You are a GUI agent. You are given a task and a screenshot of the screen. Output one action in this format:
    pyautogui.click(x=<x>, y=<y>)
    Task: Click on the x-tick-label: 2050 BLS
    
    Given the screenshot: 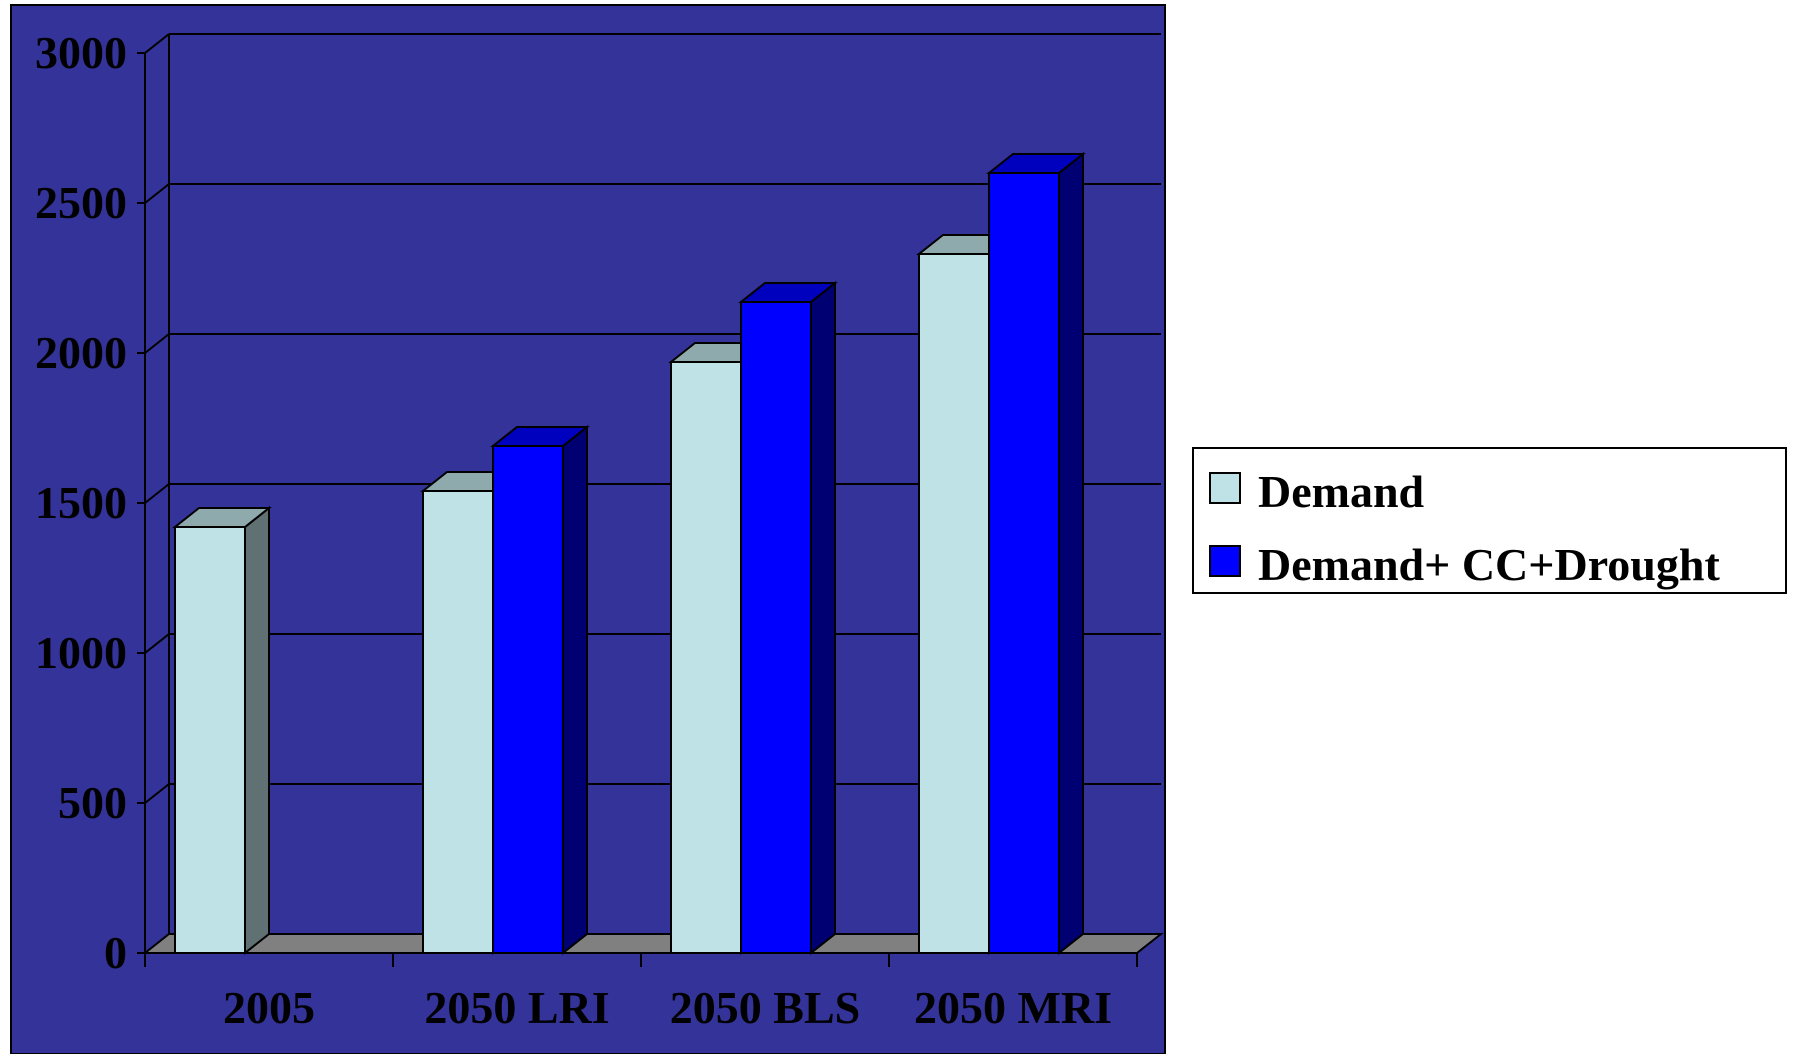 What is the action you would take?
    pyautogui.click(x=765, y=1007)
    